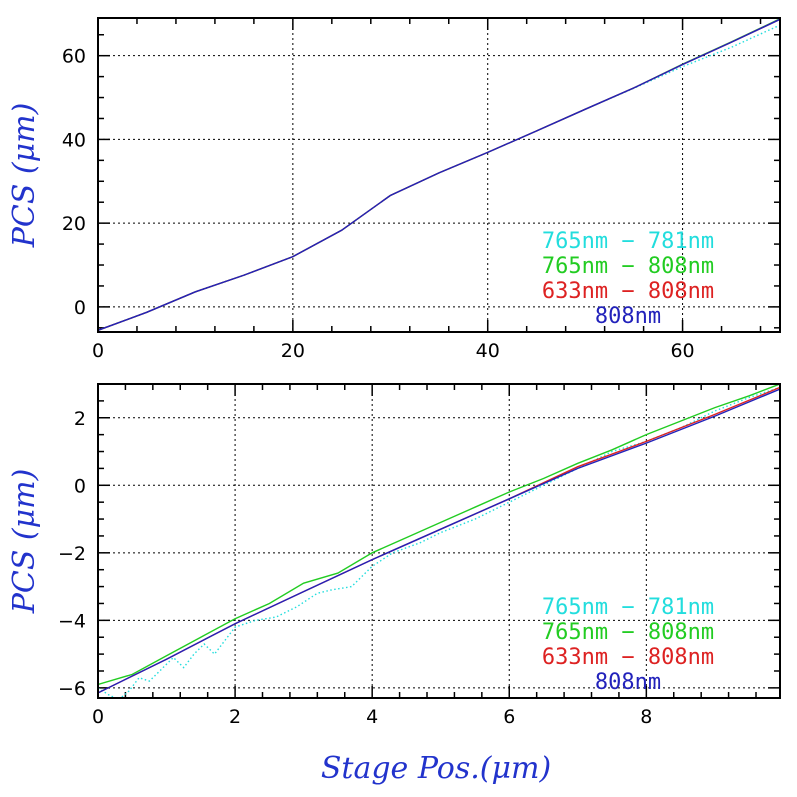 This screenshot has width=797, height=797. Describe the element at coordinates (74, 140) in the screenshot. I see `y-tick-label: 40` at that location.